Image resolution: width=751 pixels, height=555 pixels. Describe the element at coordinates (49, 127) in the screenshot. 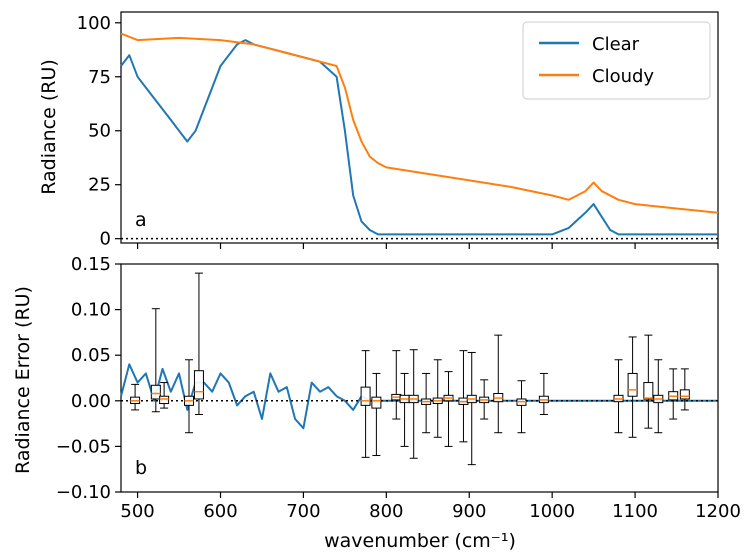

I see `panel-a-y-label: Radiance (RU)` at that location.